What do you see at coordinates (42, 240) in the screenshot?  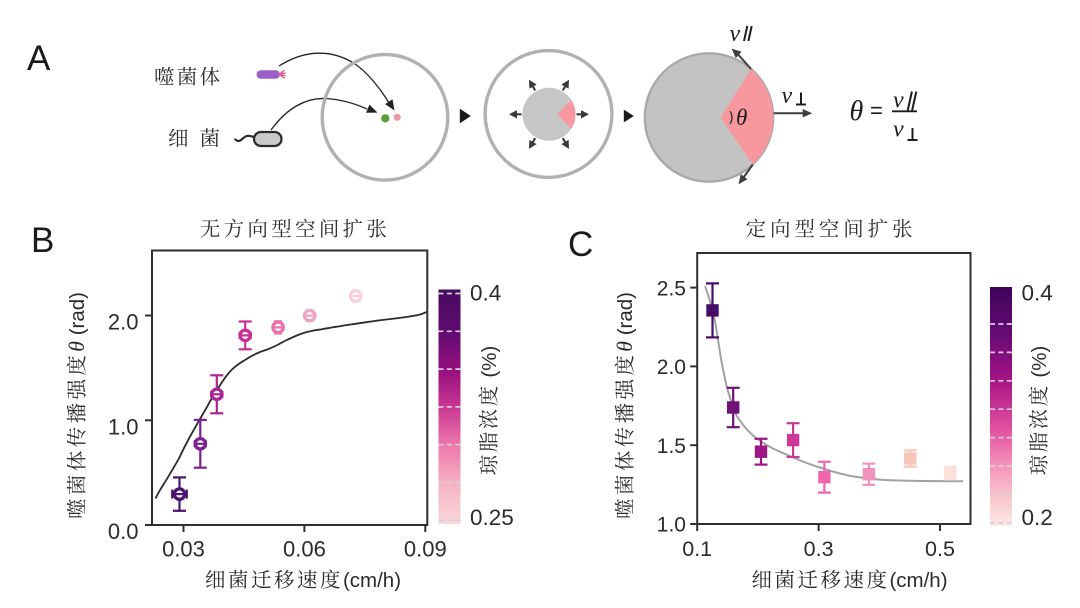 I see `svg-text: B` at bounding box center [42, 240].